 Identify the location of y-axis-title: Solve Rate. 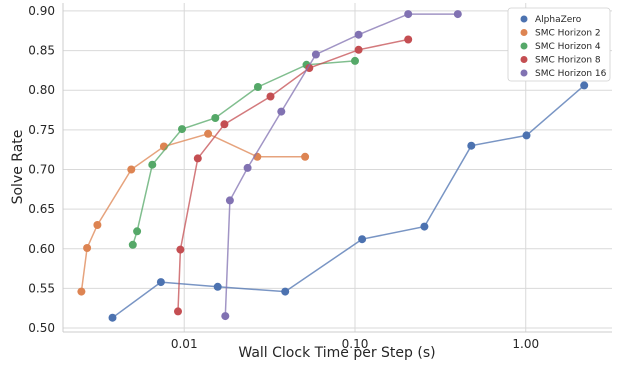
(18, 167).